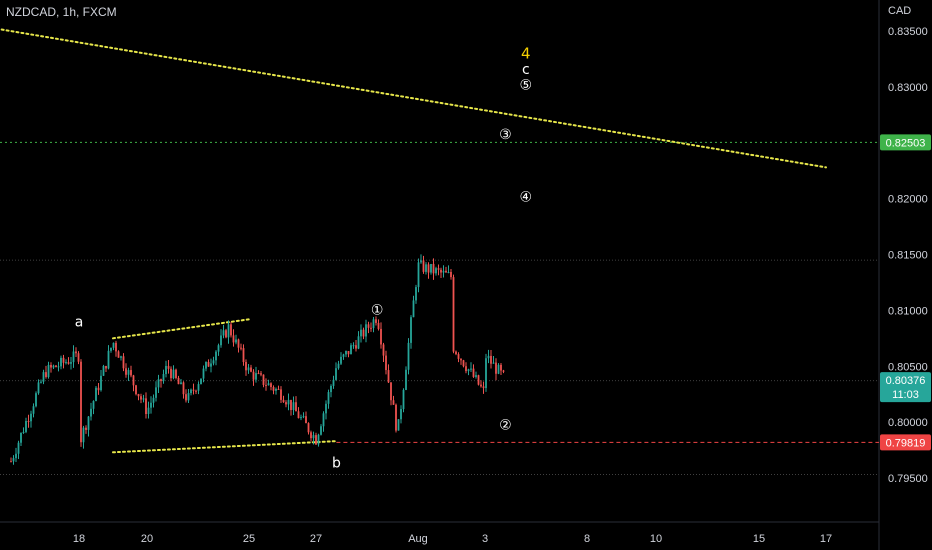 The width and height of the screenshot is (932, 550). What do you see at coordinates (587, 539) in the screenshot?
I see `x-tick-label: 8` at bounding box center [587, 539].